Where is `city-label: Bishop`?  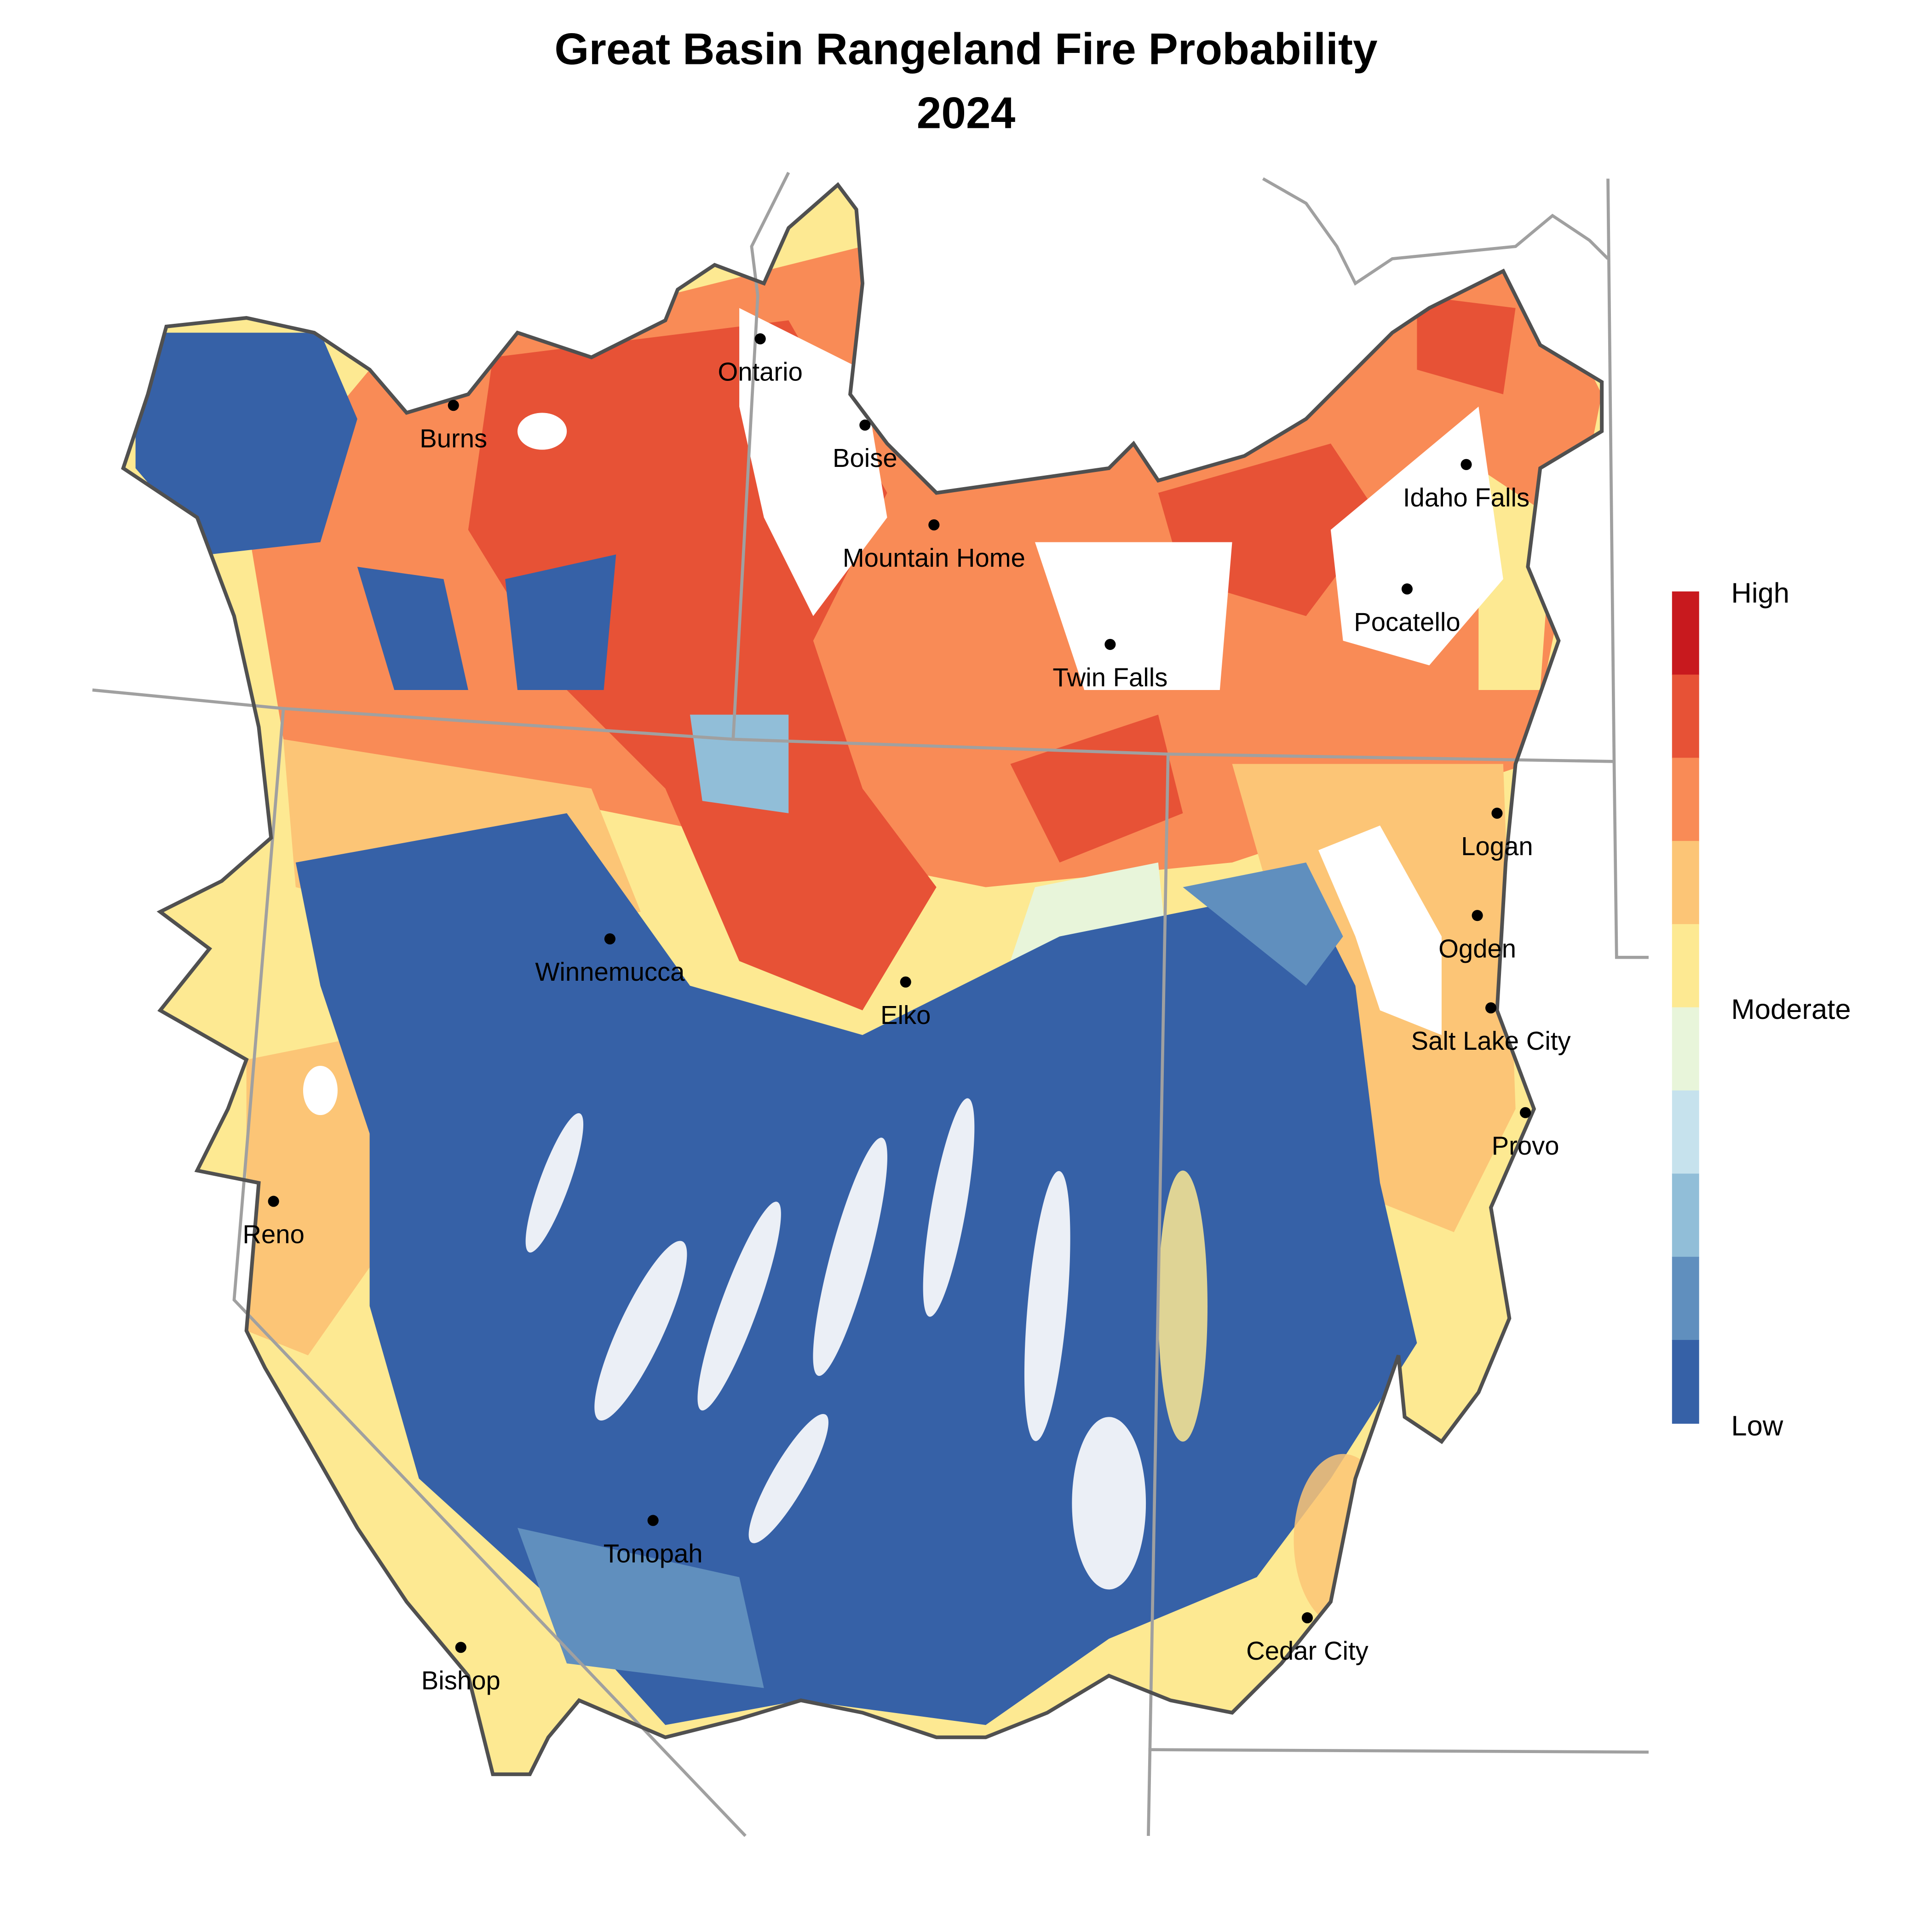 city-label: Bishop is located at coordinates (460, 1680).